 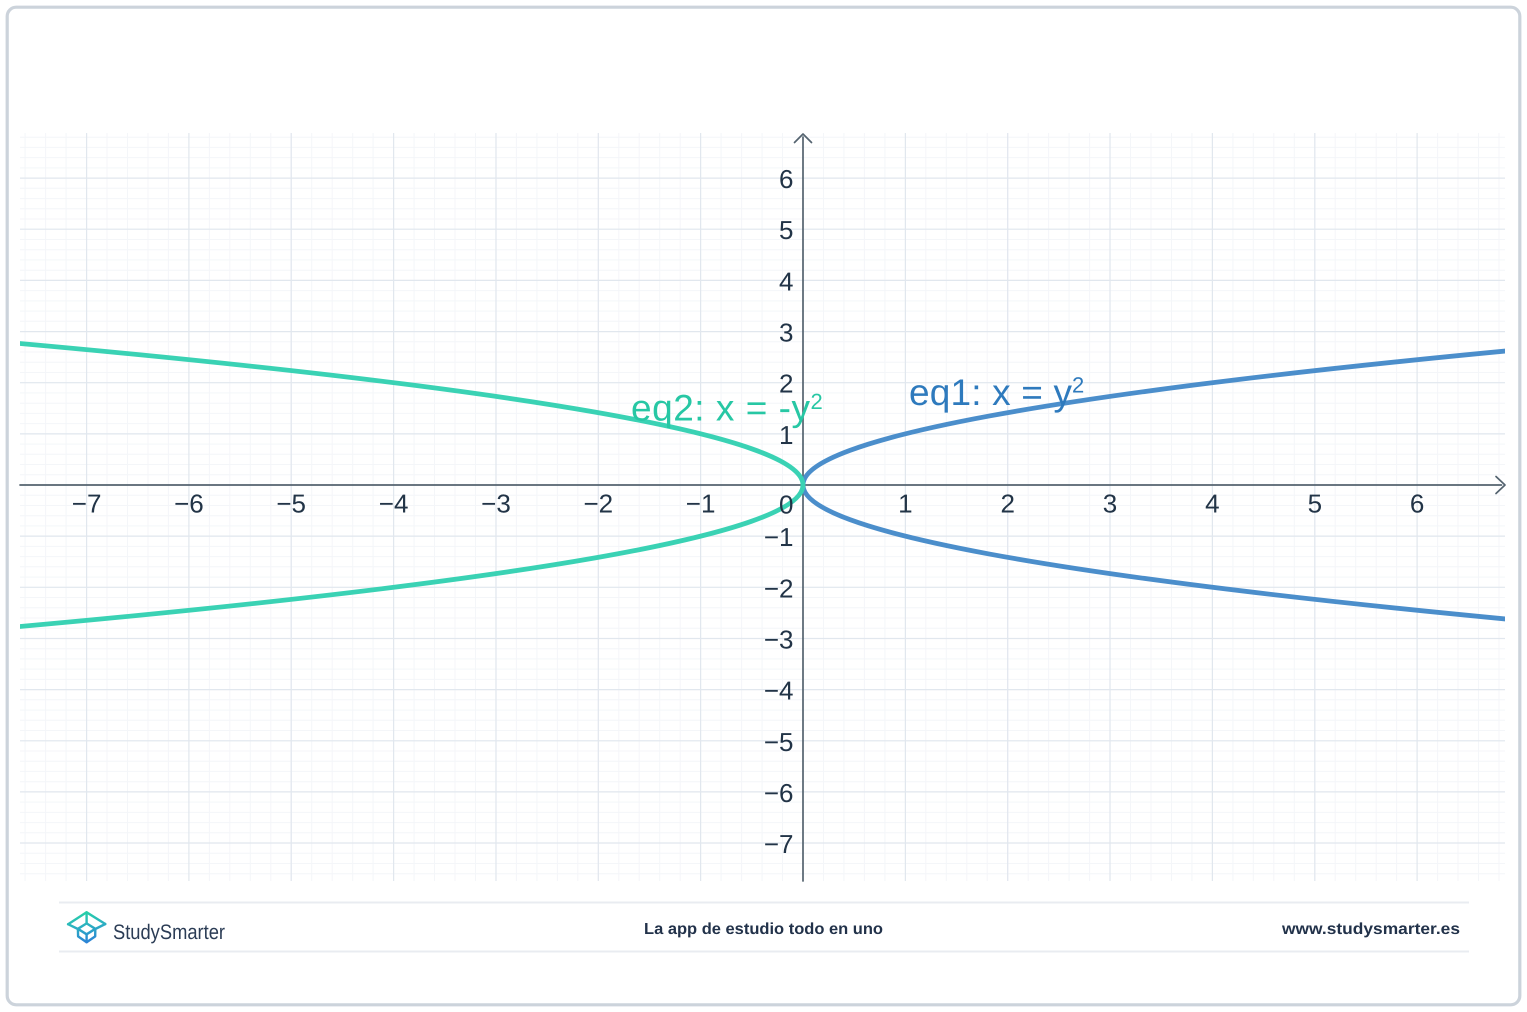 I want to click on svg-text: eq1: x = y, so click(x=991, y=392).